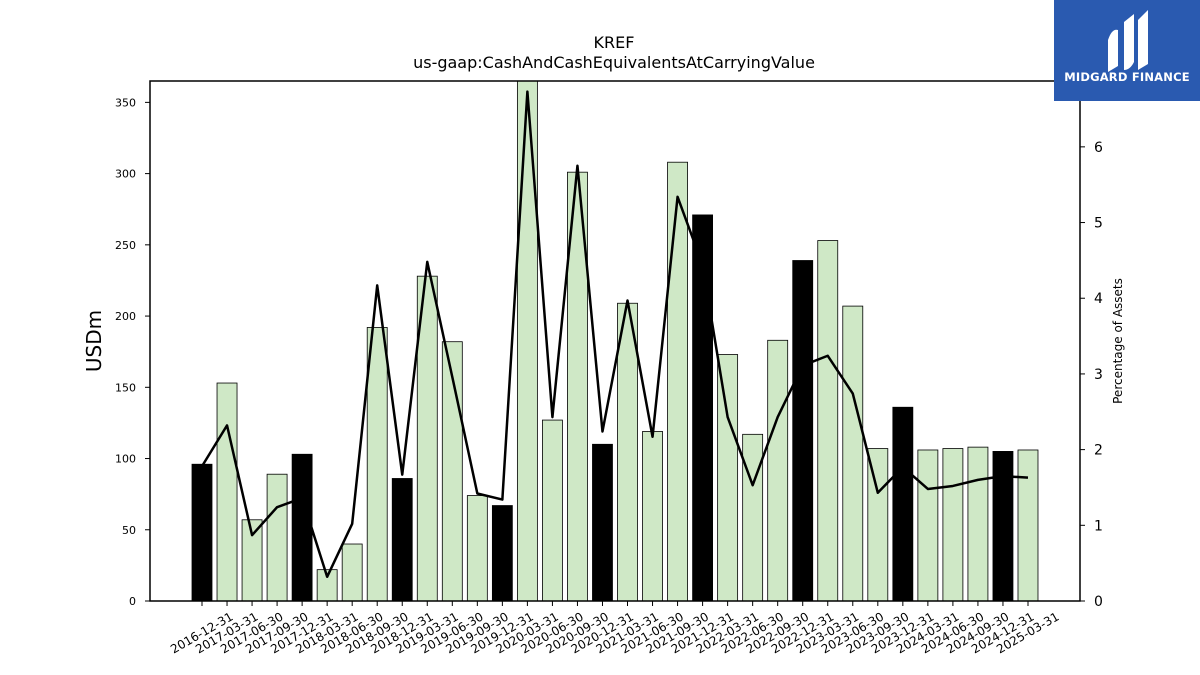 Image resolution: width=1200 pixels, height=675 pixels. Describe the element at coordinates (125, 316) in the screenshot. I see `y-tick-label: 200` at that location.